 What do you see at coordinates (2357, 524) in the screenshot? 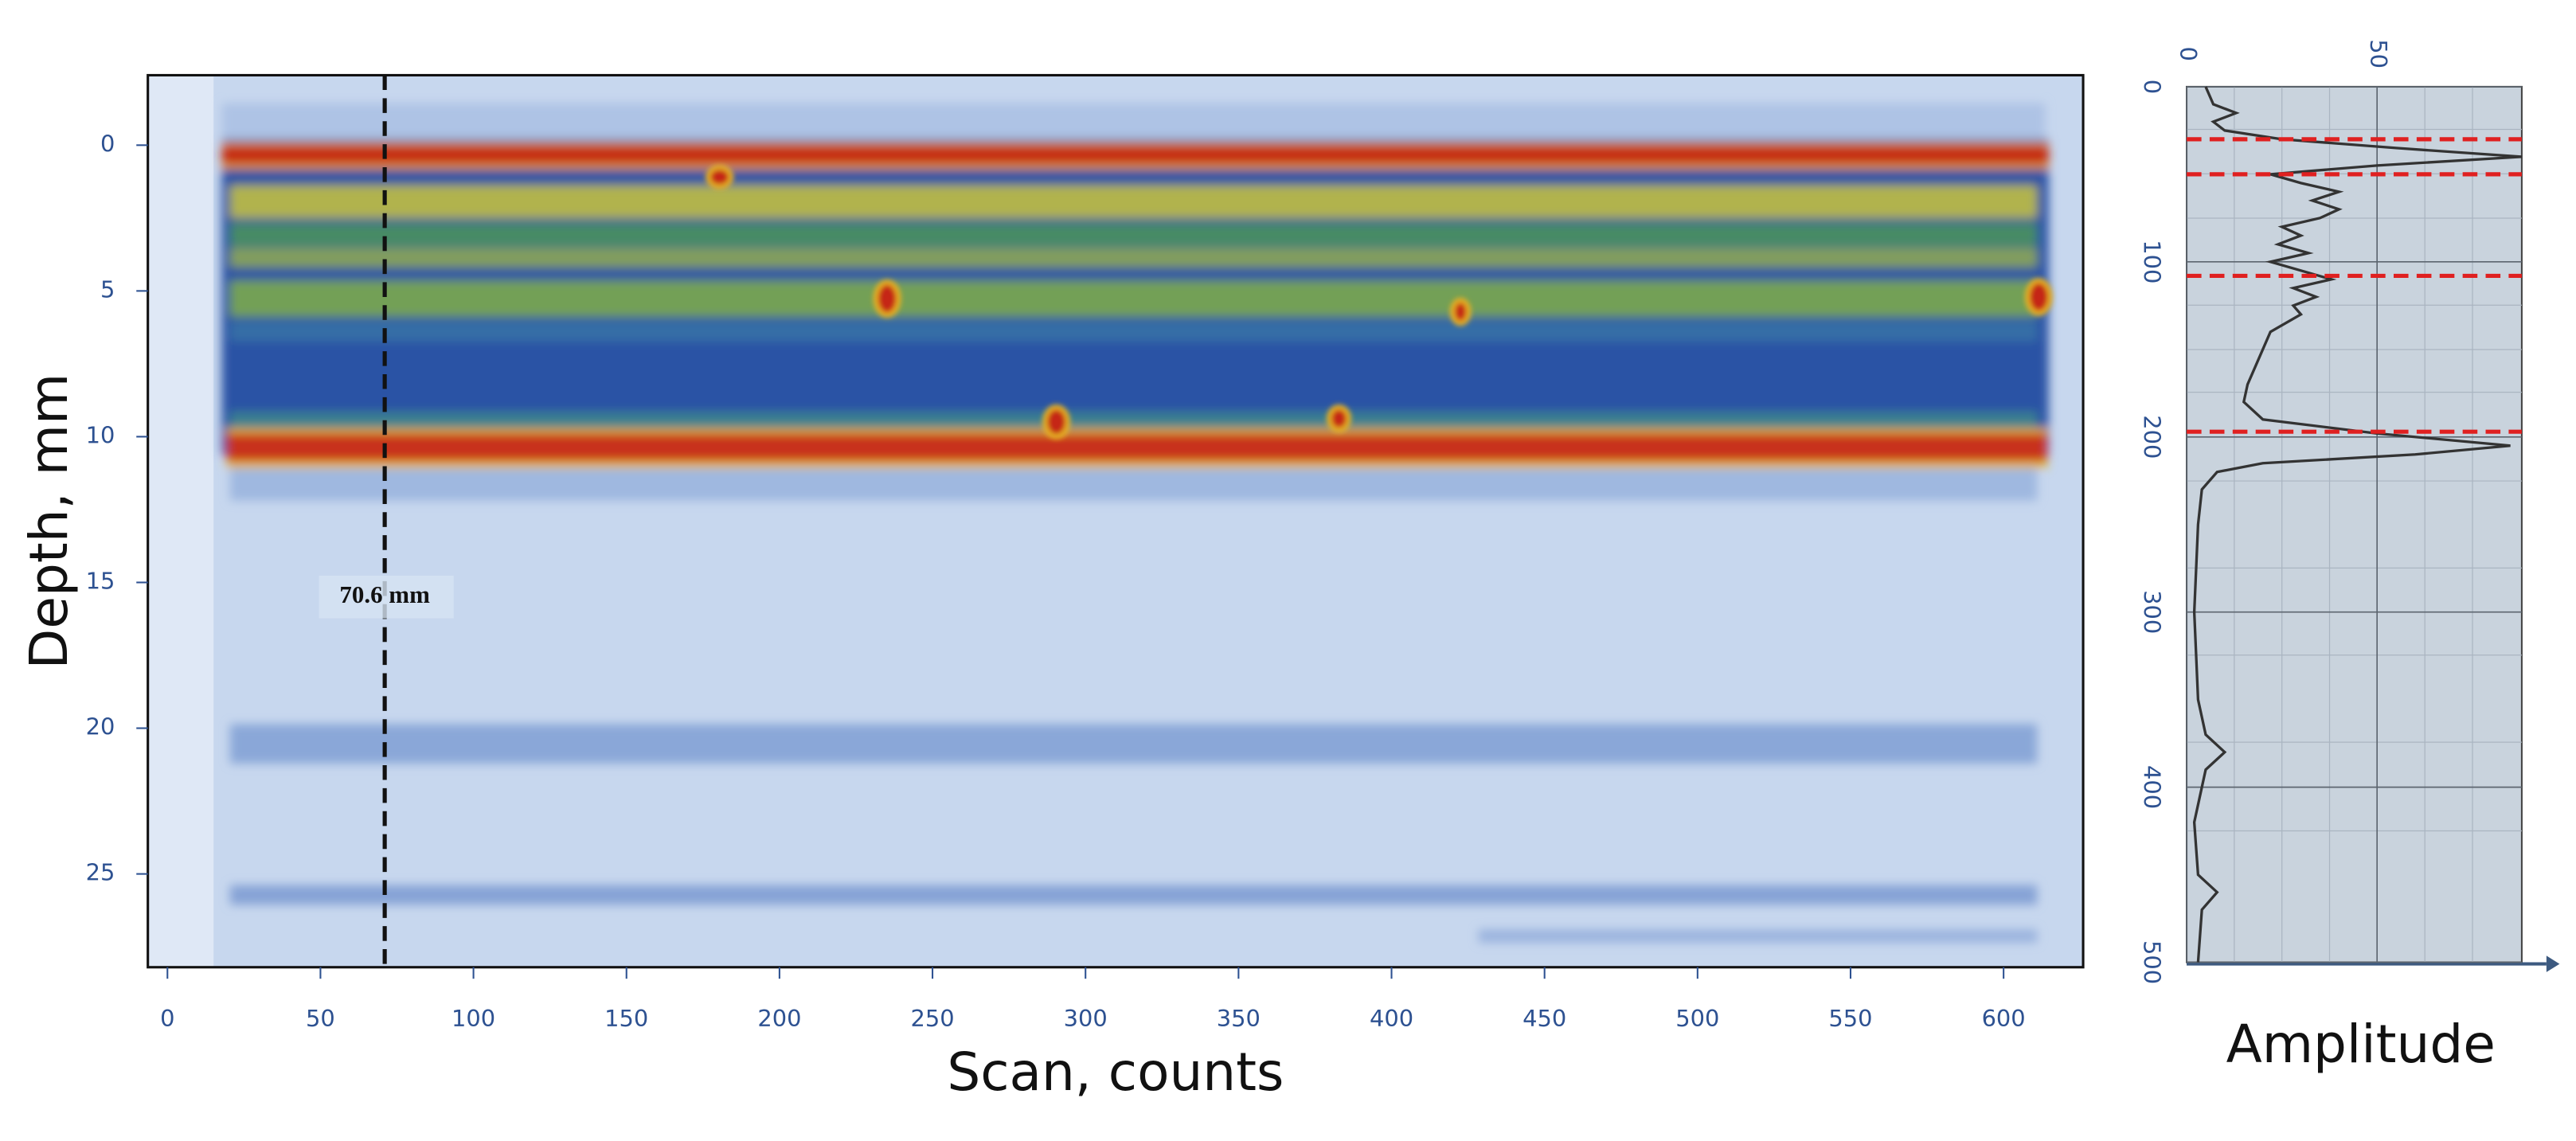
I see `amplitude-line` at bounding box center [2357, 524].